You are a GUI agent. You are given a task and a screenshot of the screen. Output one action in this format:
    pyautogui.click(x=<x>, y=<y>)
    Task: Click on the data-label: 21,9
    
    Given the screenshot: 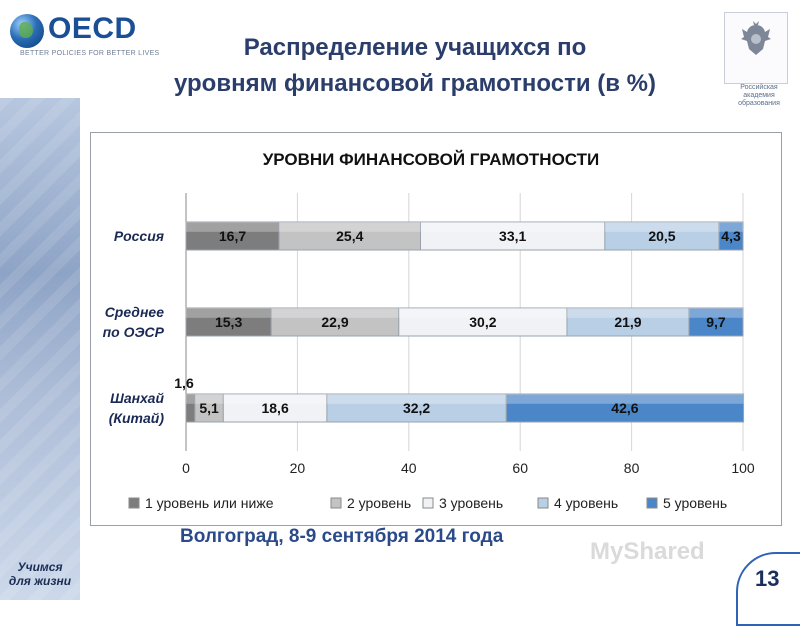 What is the action you would take?
    pyautogui.click(x=627, y=322)
    